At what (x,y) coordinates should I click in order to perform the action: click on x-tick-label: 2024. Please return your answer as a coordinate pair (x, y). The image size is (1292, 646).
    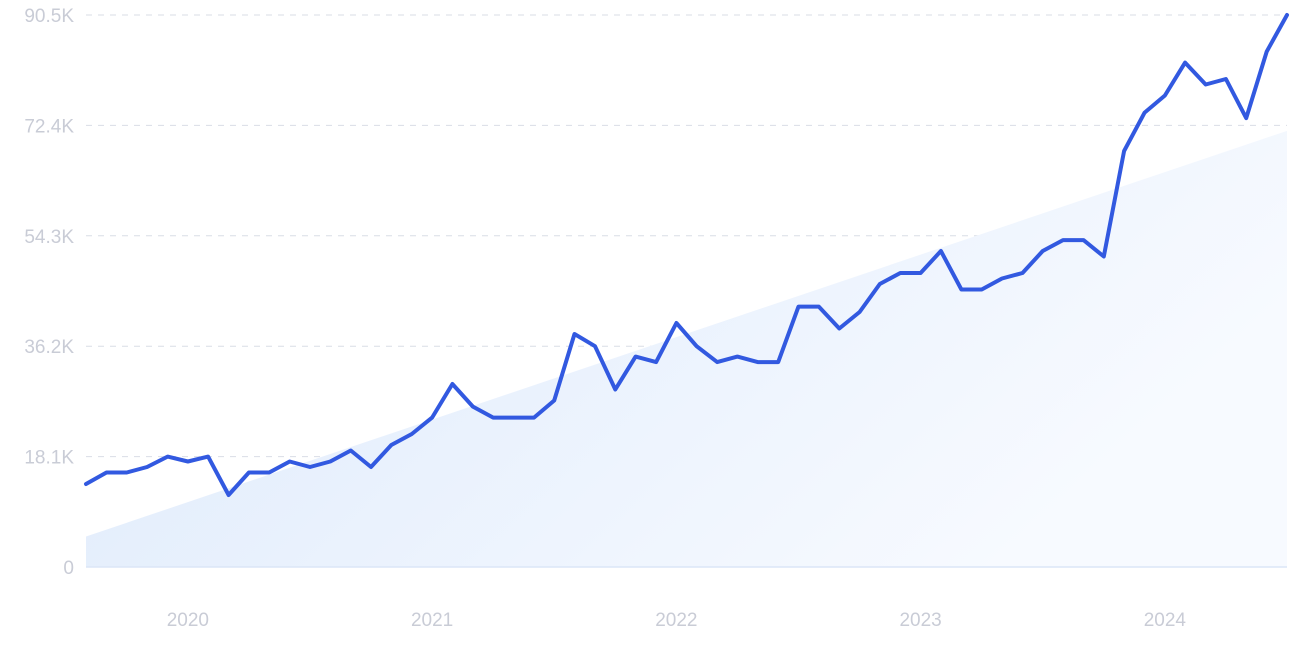
    Looking at the image, I should click on (1165, 620).